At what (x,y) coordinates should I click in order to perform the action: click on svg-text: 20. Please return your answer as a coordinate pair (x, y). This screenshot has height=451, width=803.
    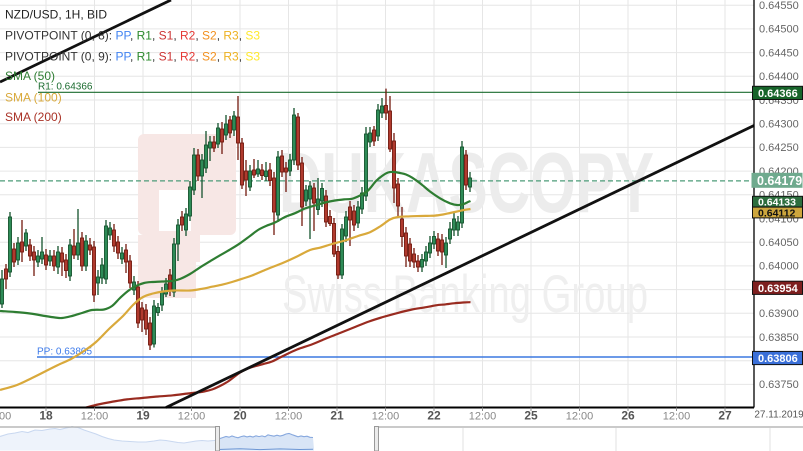
    Looking at the image, I should click on (240, 416).